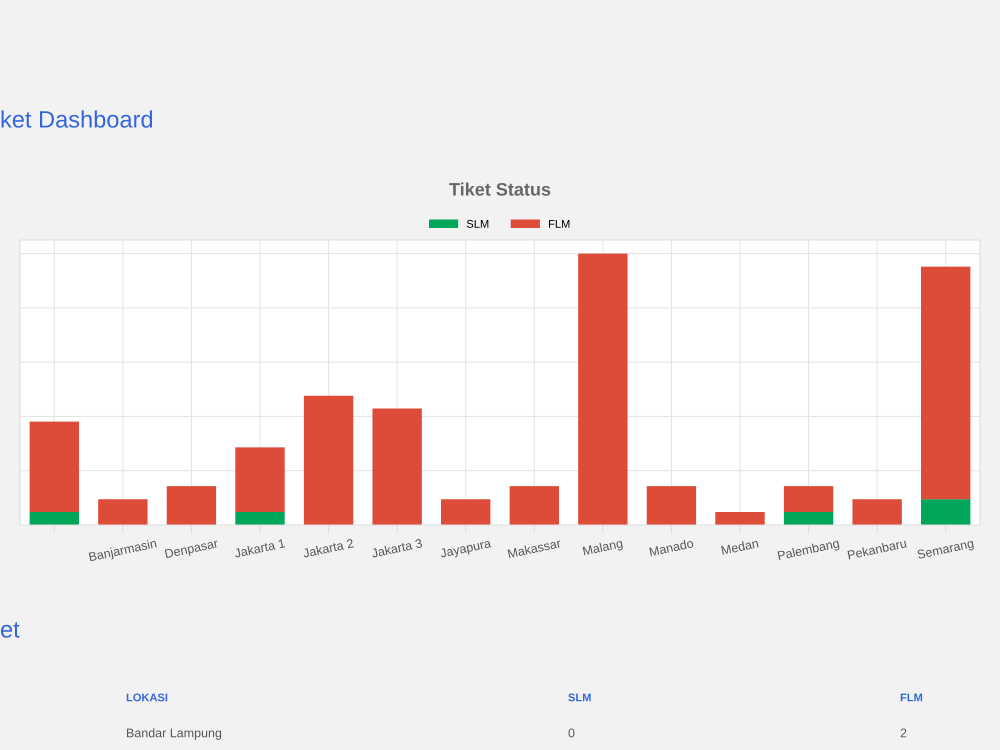 The width and height of the screenshot is (1000, 750). I want to click on text: Bandar Lampung, so click(174, 734).